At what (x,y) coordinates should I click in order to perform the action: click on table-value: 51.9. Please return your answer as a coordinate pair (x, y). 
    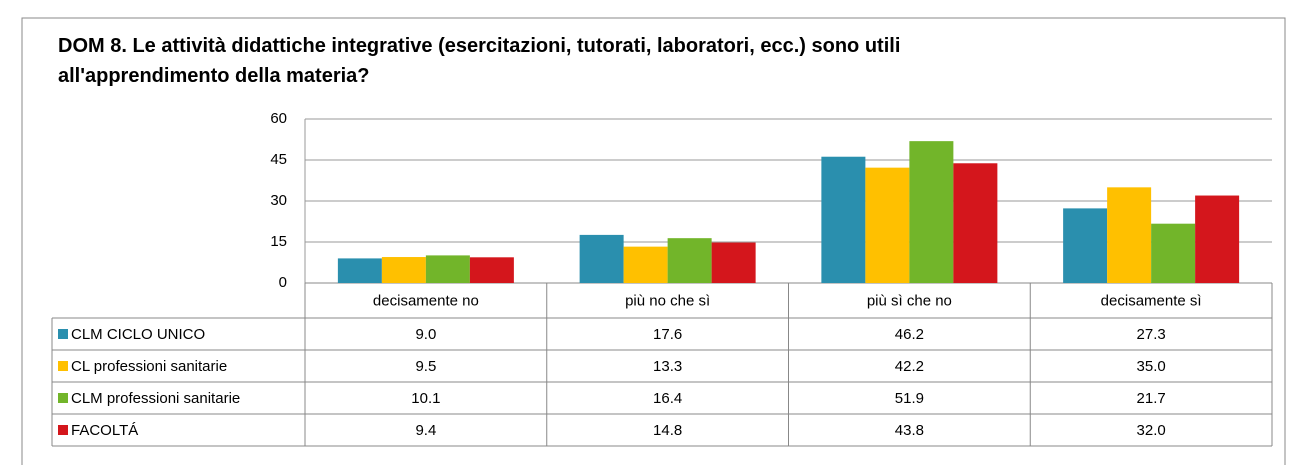
    Looking at the image, I should click on (909, 398).